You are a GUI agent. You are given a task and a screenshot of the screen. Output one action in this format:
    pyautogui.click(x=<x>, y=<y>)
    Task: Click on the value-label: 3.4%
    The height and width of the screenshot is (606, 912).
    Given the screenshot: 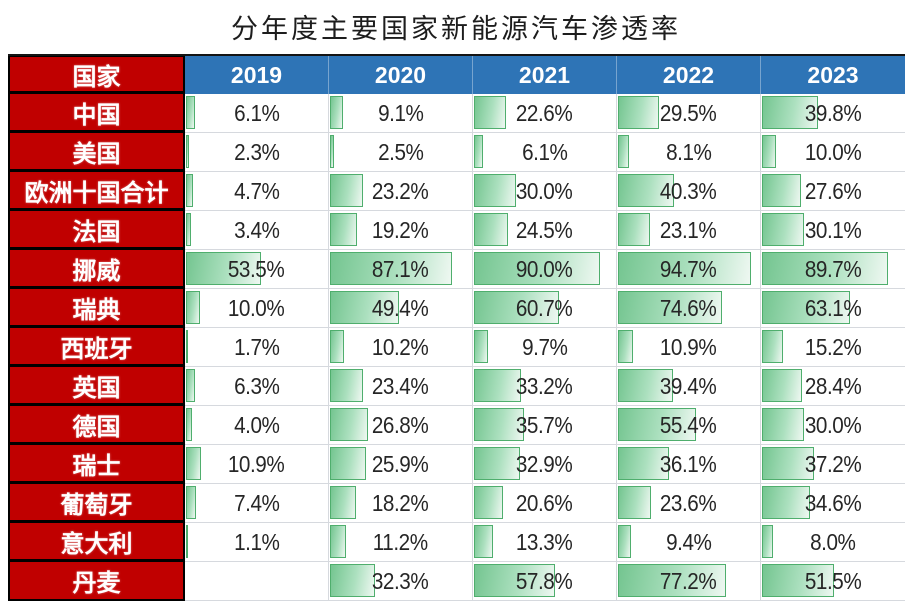 What is the action you would take?
    pyautogui.click(x=256, y=229)
    